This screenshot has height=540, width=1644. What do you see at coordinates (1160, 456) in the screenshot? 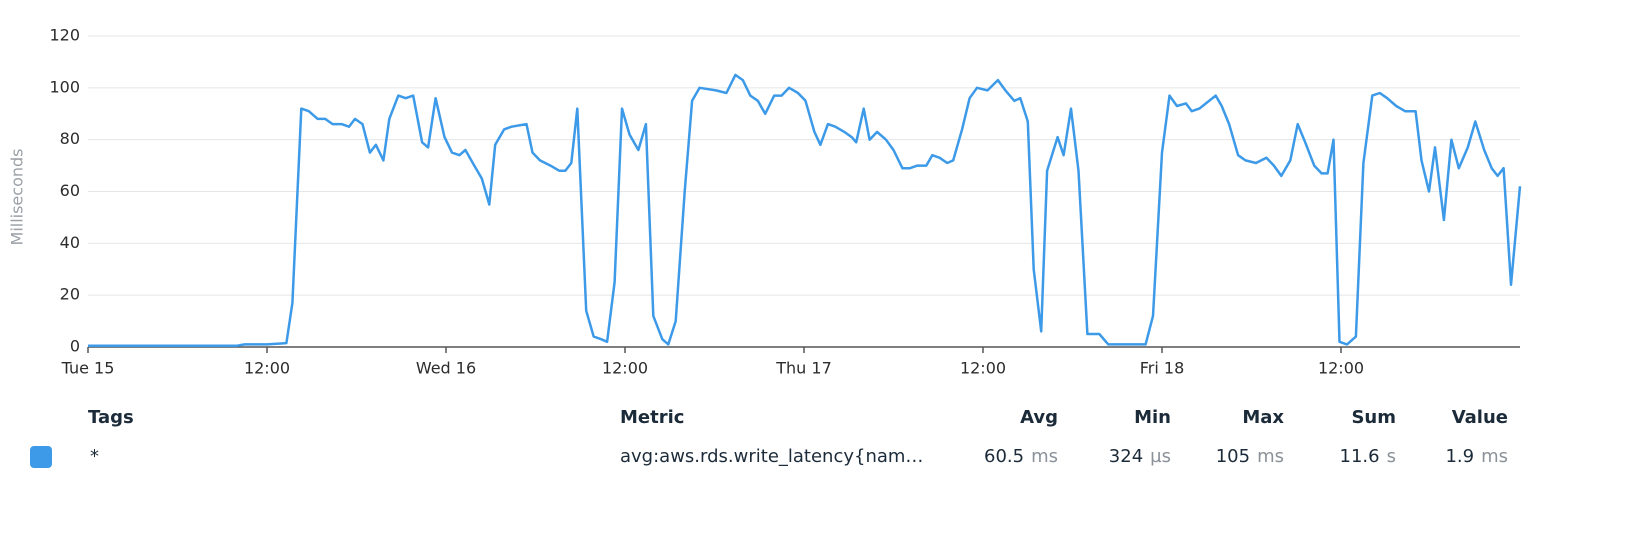
I see `stat-unit: µs` at bounding box center [1160, 456].